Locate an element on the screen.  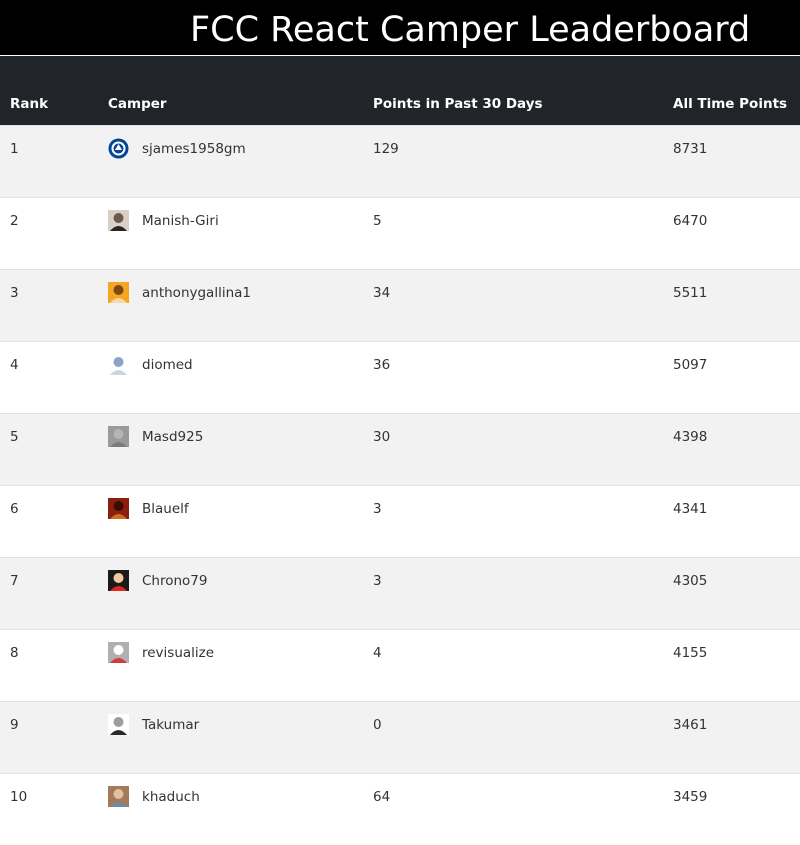
camper-cell: Masd925 is located at coordinates (155, 436).